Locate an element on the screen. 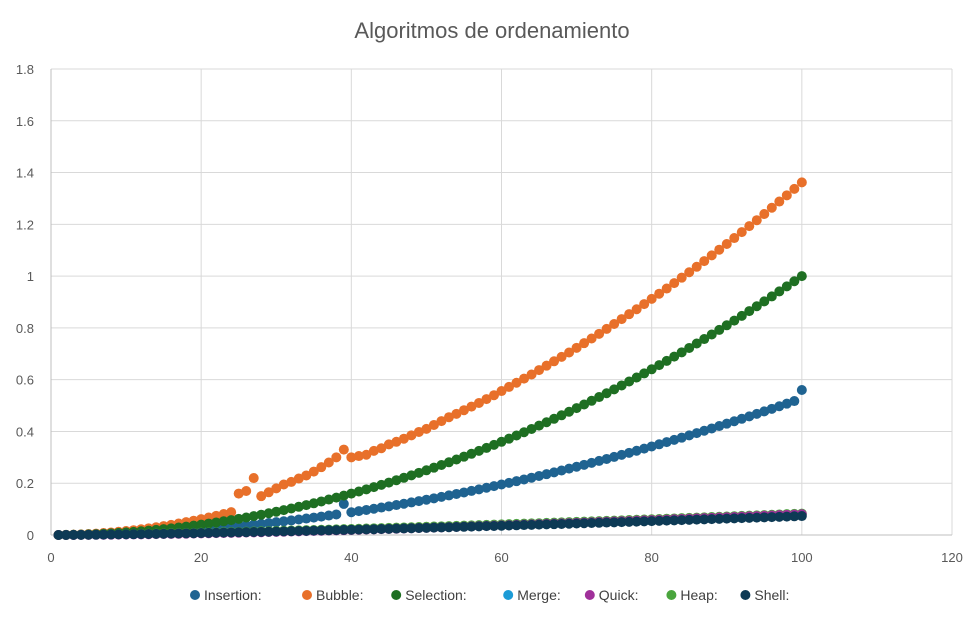  legend-item: Merge: is located at coordinates (532, 595).